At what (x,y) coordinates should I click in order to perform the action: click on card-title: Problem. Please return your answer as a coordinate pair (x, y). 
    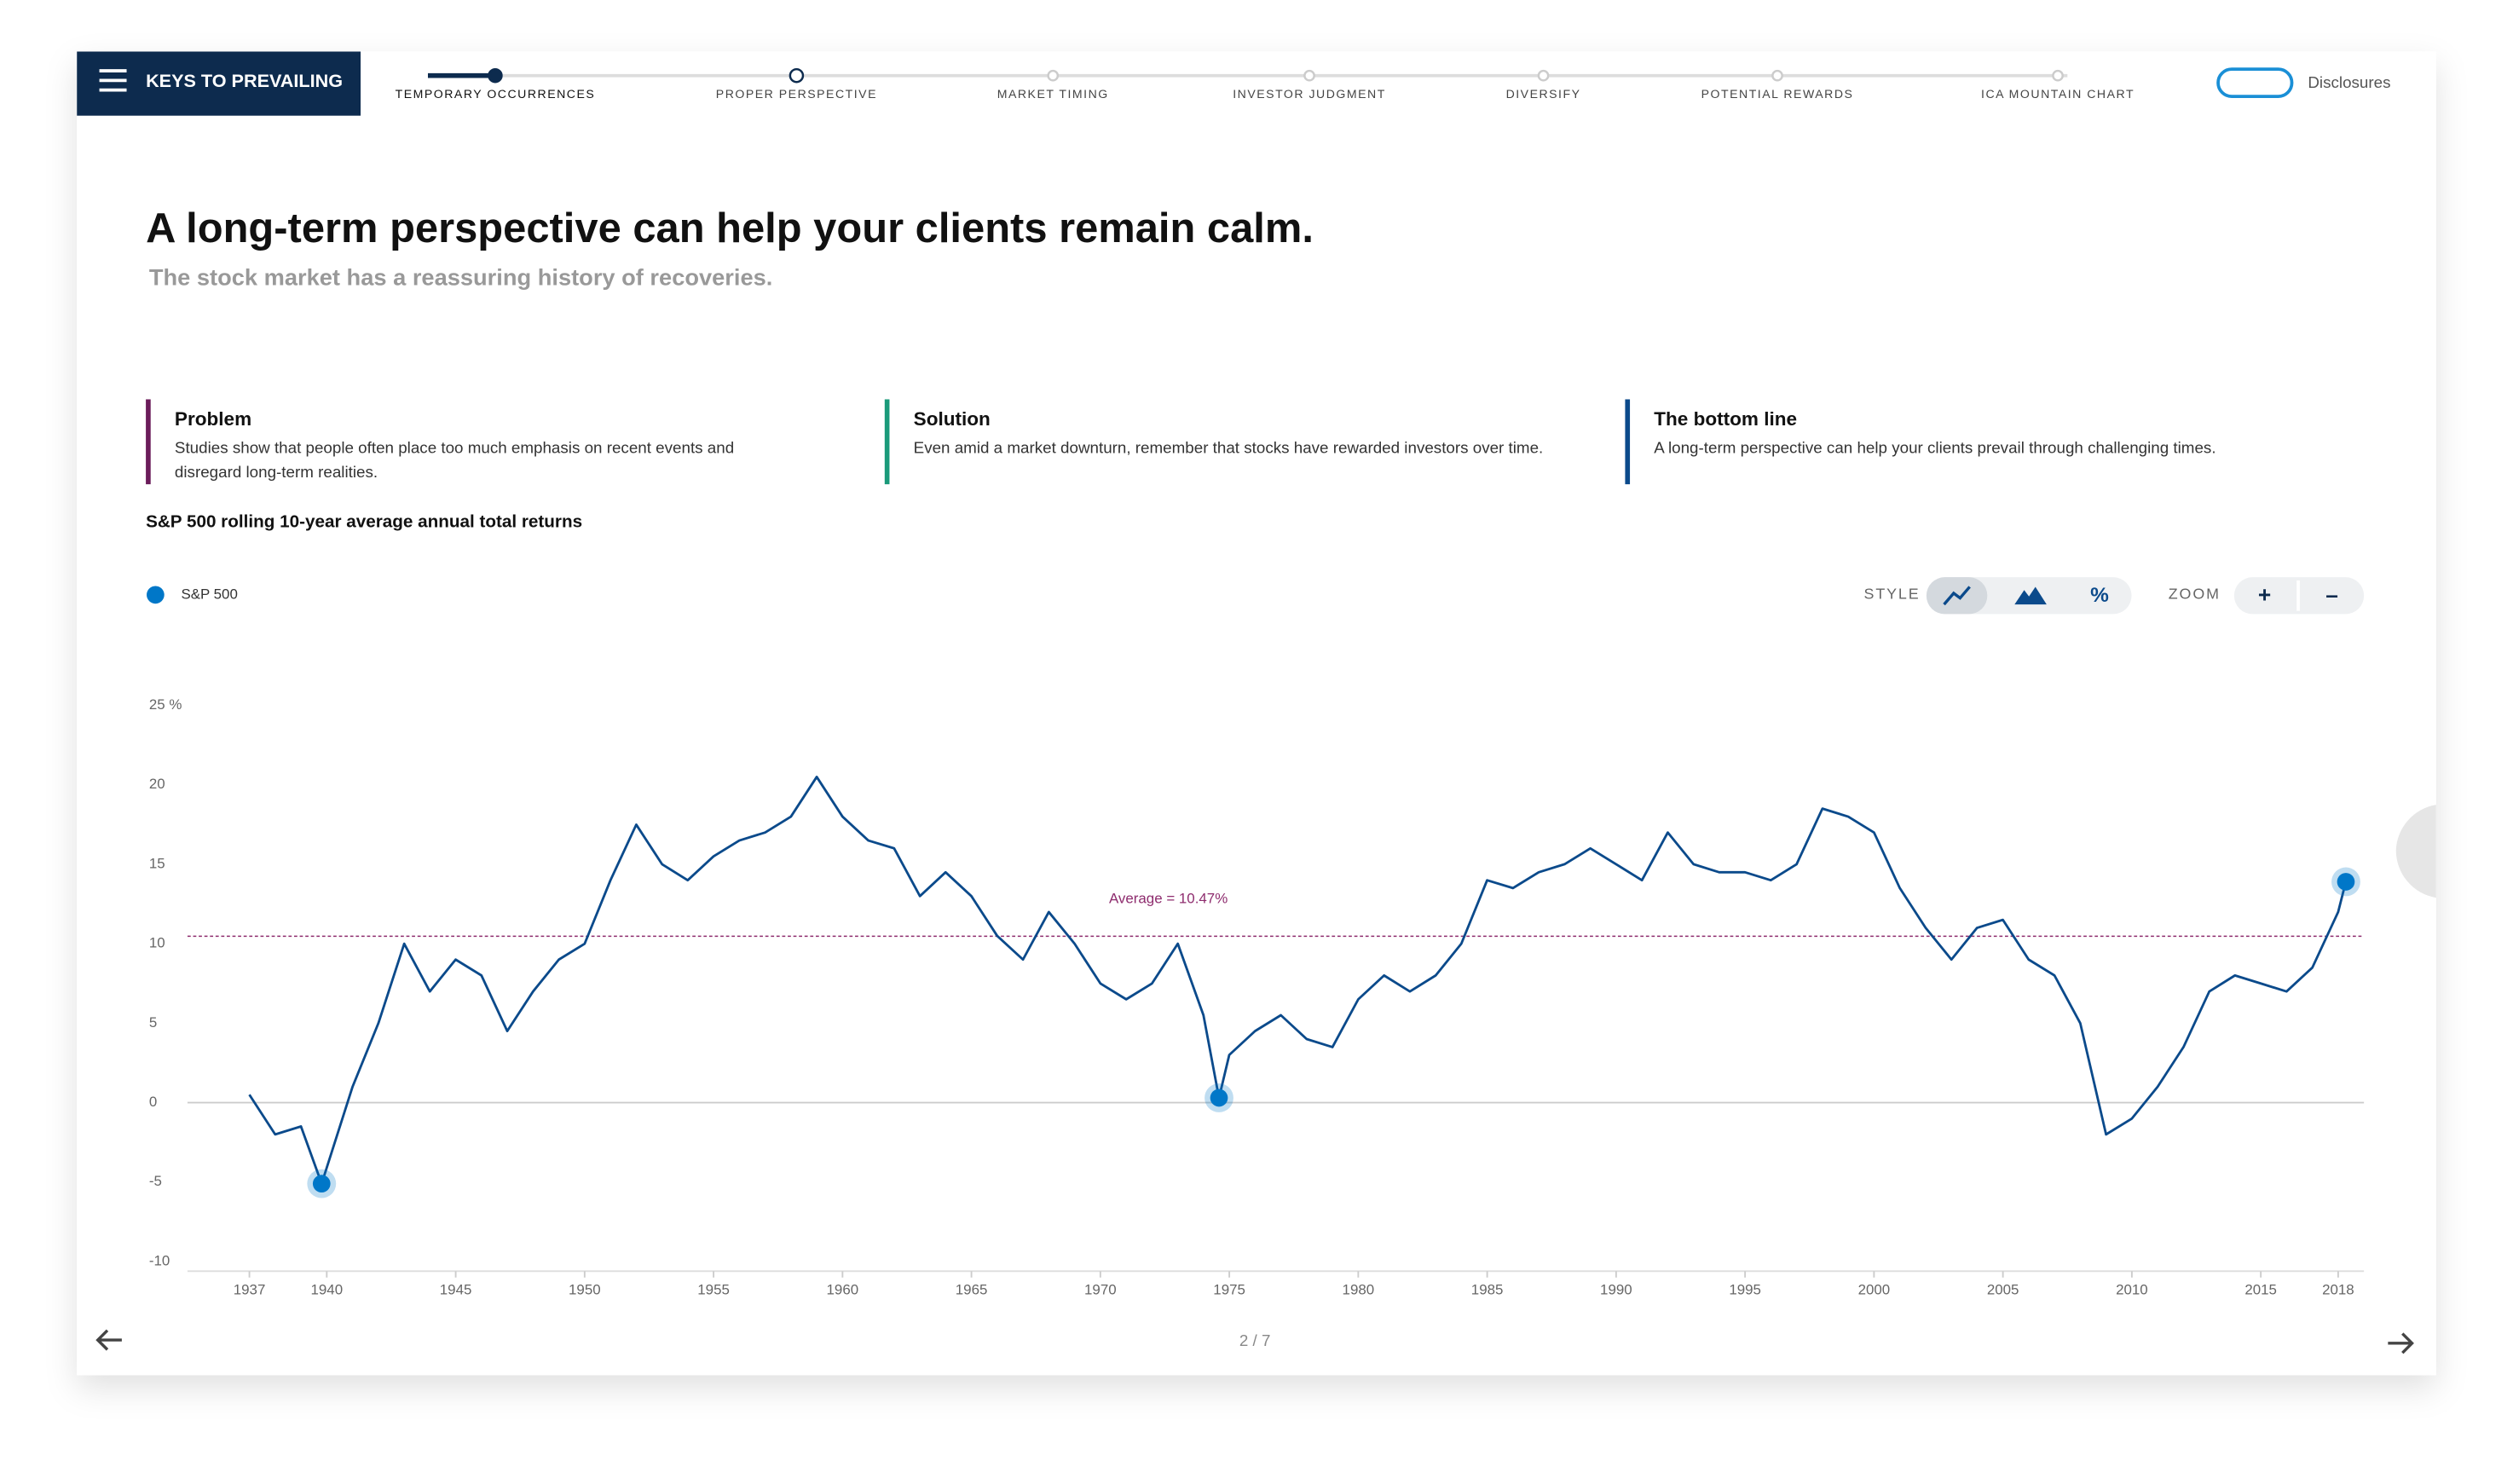
    Looking at the image, I should click on (213, 419).